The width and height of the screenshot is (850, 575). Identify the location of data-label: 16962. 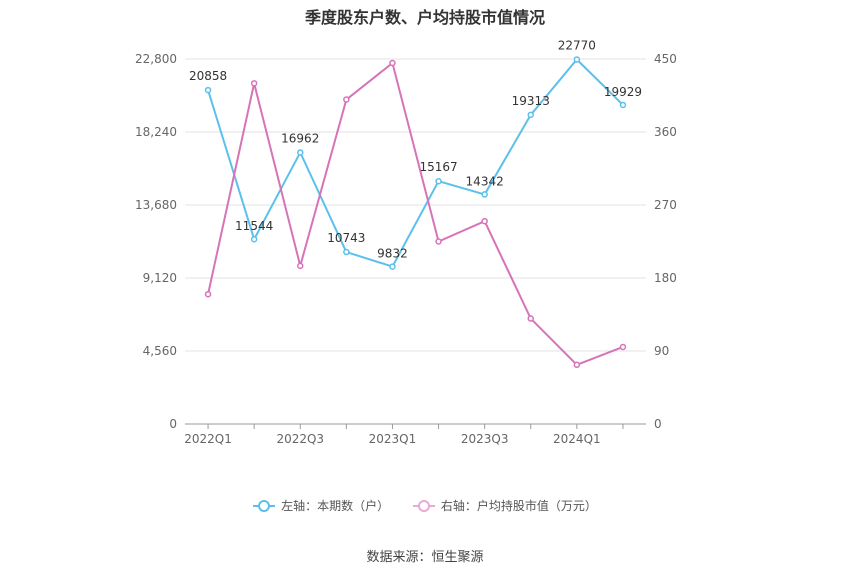
(300, 138).